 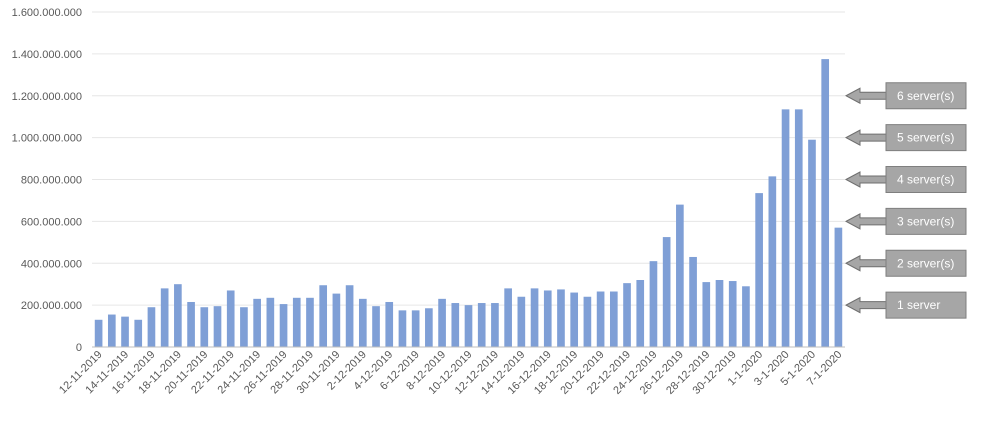 I want to click on callout-label: 5 server(s), so click(x=925, y=138).